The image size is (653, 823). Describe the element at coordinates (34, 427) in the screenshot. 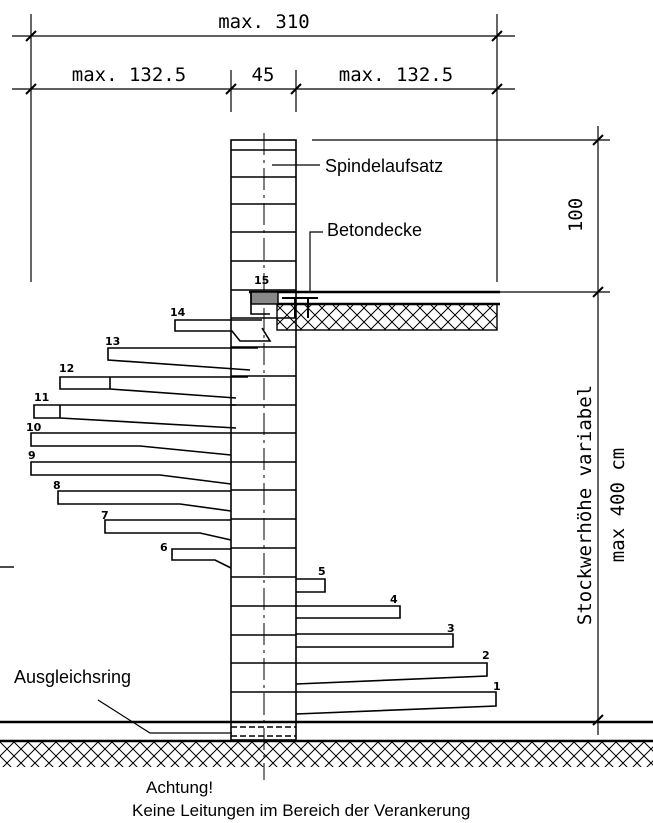

I see `step-number: 10` at that location.